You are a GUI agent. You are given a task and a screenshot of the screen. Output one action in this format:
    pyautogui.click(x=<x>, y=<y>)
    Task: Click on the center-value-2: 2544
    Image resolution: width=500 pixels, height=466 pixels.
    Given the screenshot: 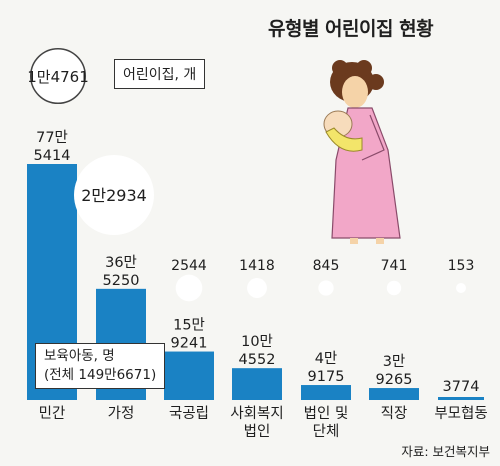 What is the action you would take?
    pyautogui.click(x=189, y=266)
    